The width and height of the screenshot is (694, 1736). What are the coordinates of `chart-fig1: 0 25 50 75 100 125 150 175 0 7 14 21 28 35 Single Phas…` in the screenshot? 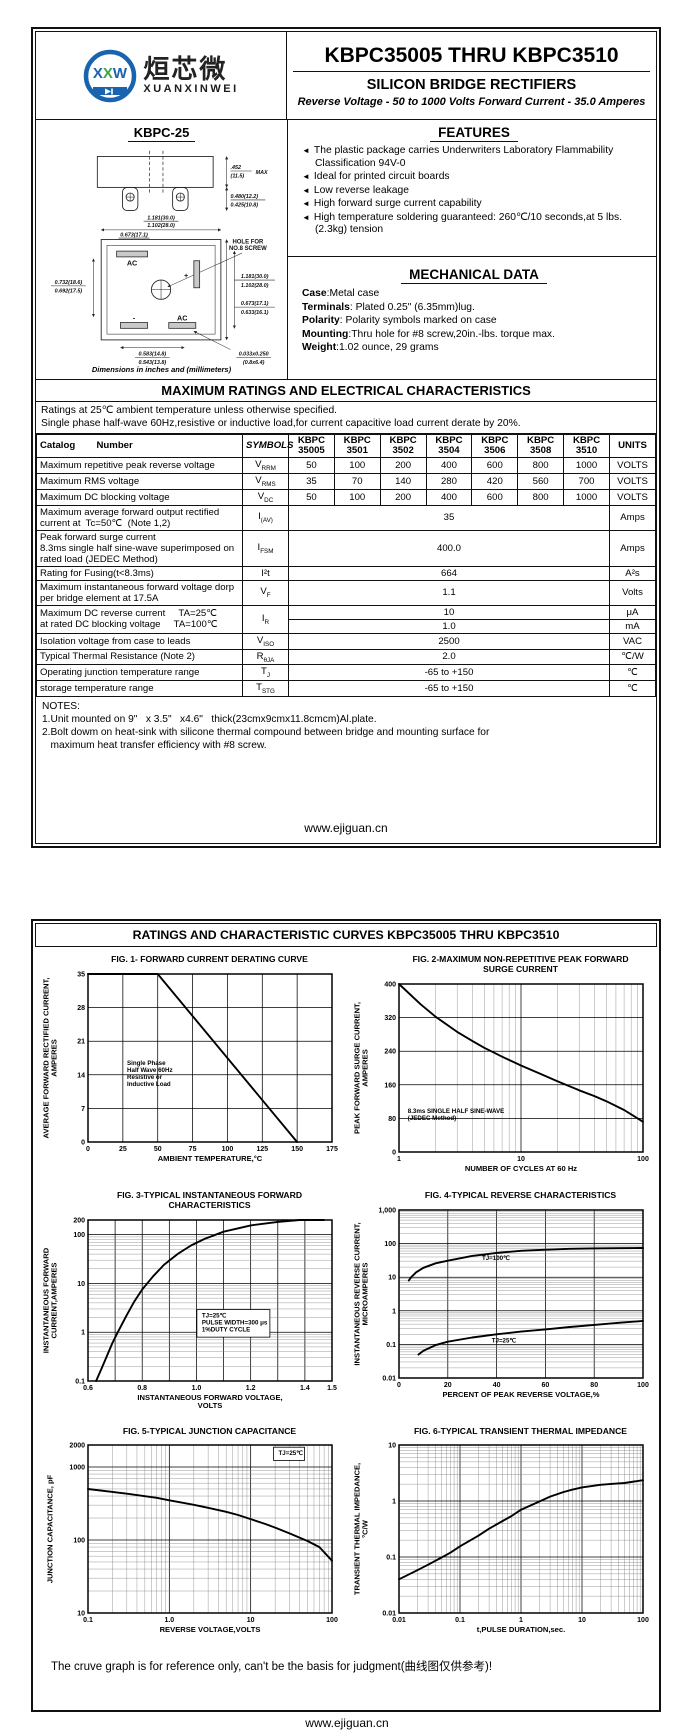 It's located at (189, 1067).